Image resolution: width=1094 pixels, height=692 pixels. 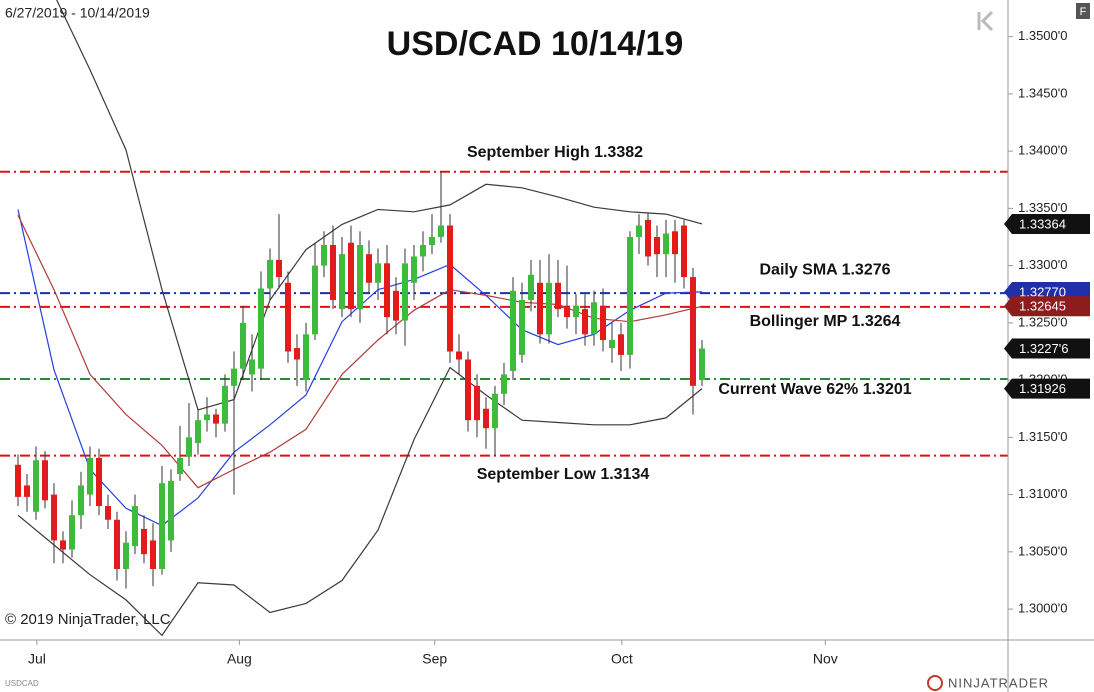 I want to click on level-label: Current Wave 62% 1.3201, so click(x=814, y=389).